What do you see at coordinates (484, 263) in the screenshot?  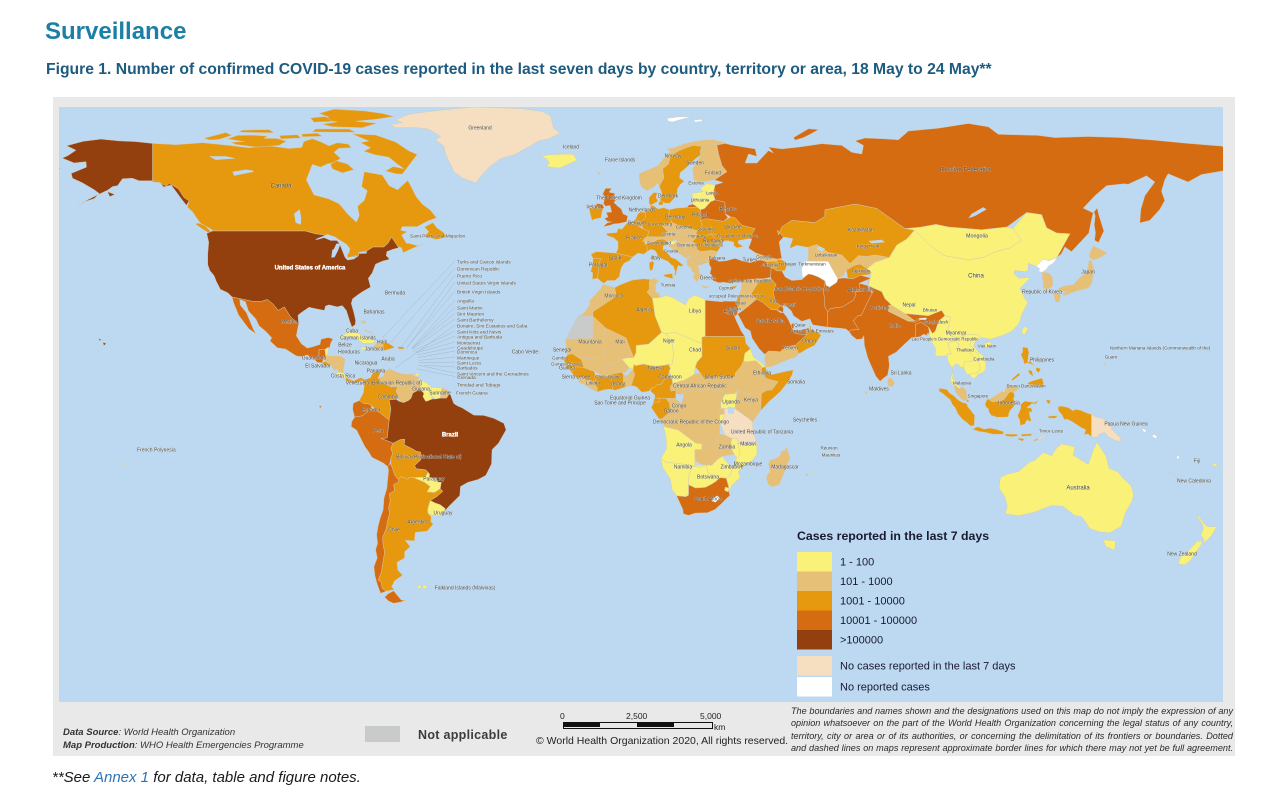 I see `svg-text: Turks and Caicos Islands` at bounding box center [484, 263].